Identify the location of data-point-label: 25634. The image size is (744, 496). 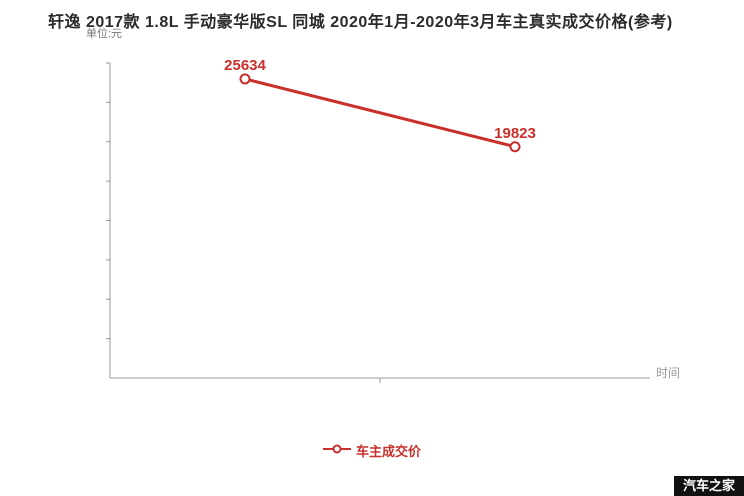
(245, 65).